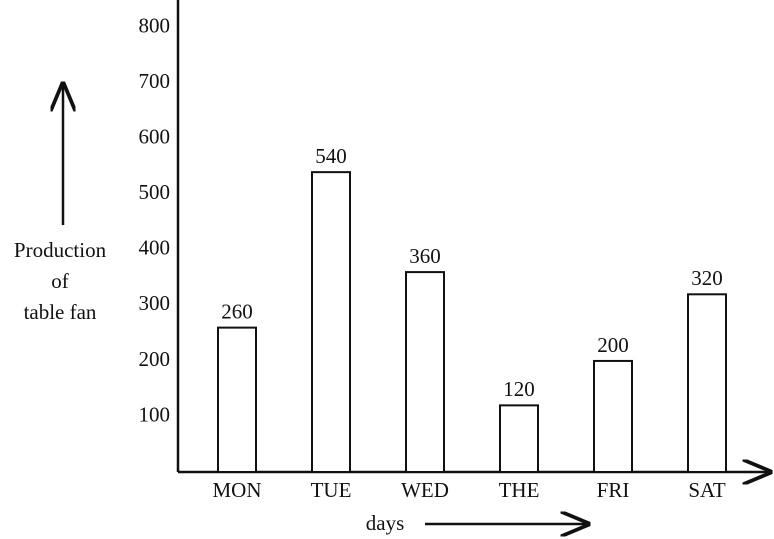 This screenshot has width=774, height=539. Describe the element at coordinates (385, 523) in the screenshot. I see `x-label: days` at that location.